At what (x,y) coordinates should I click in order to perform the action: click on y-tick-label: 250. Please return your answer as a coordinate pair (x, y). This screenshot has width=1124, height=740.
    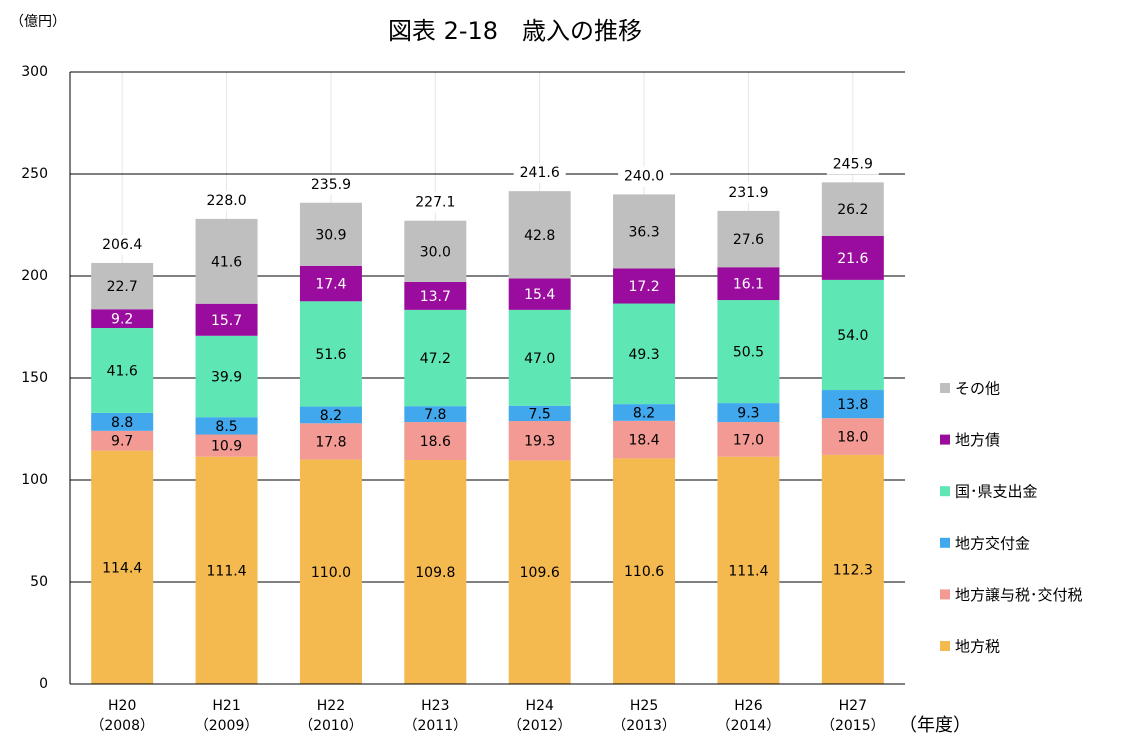
    Looking at the image, I should click on (34, 174).